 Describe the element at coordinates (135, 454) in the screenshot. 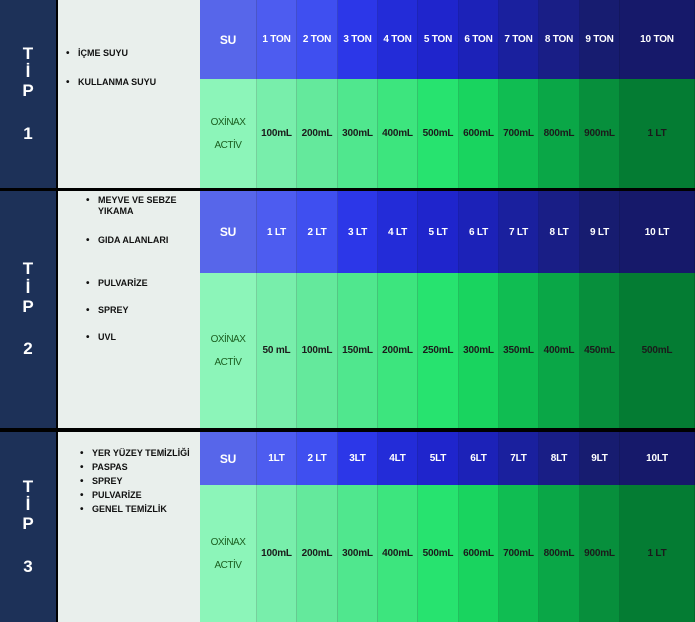

I see `usage-item: YER YÜZEY TEMİZLİĞİ` at that location.